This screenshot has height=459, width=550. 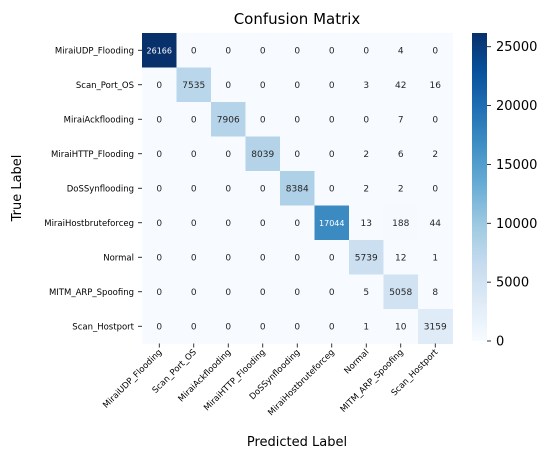 I want to click on cell-value-label: 17044, so click(x=331, y=223).